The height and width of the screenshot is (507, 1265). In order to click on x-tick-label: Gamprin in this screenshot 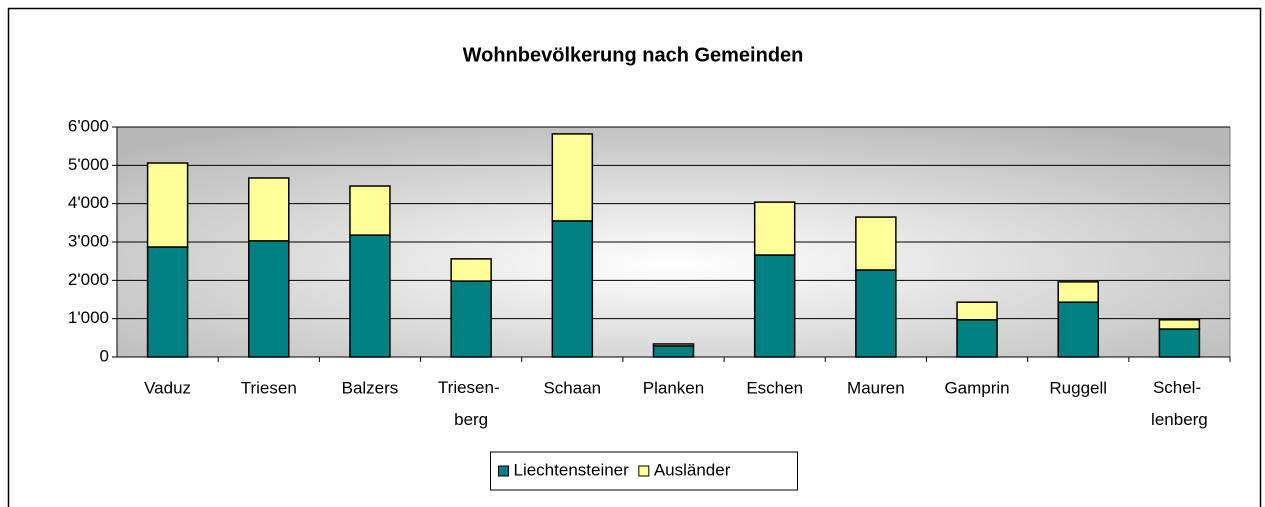, I will do `click(976, 387)`.